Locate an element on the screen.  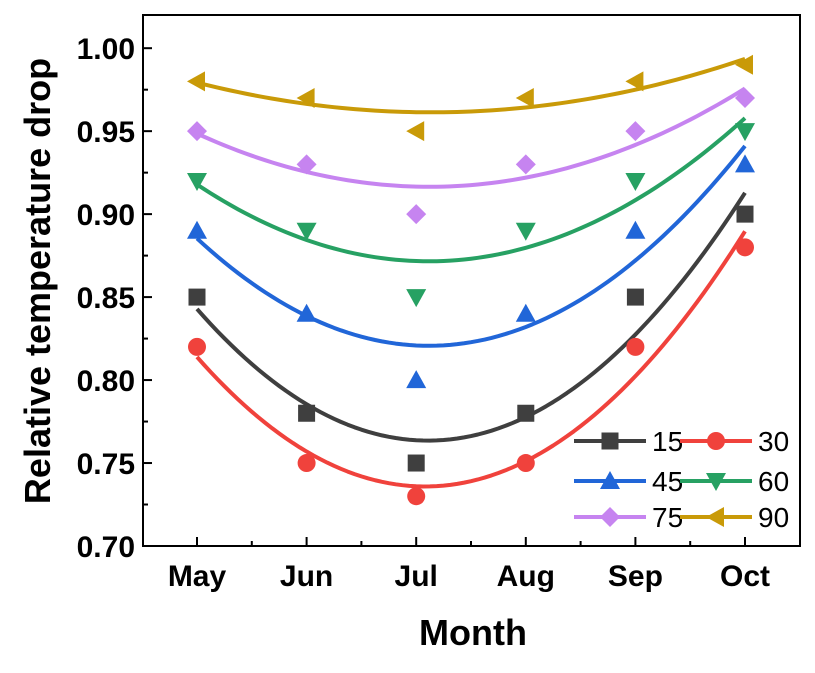
data-point-45-Jul is located at coordinates (416, 379).